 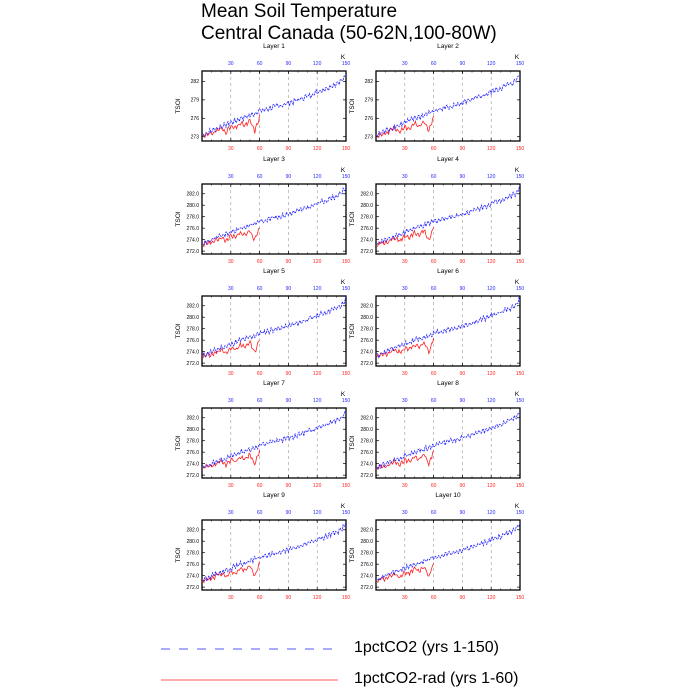 I want to click on panel-title: Layer 6, so click(x=448, y=271).